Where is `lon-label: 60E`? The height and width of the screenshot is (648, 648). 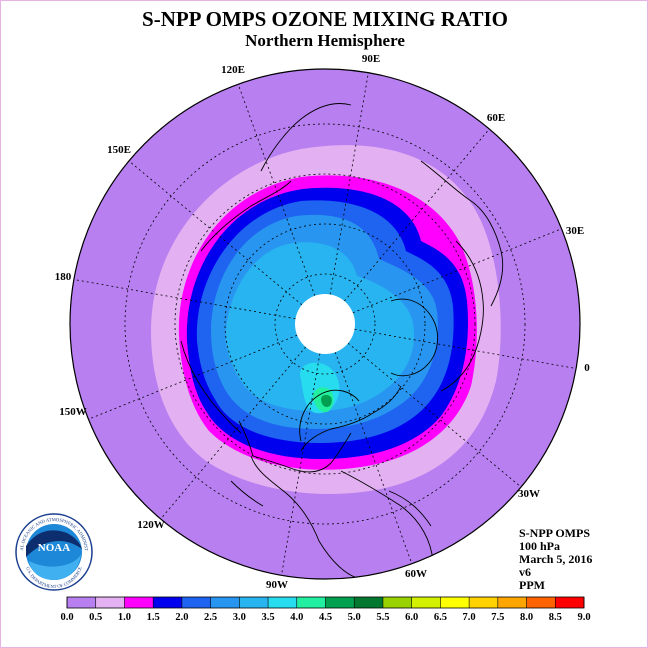
lon-label: 60E is located at coordinates (496, 118).